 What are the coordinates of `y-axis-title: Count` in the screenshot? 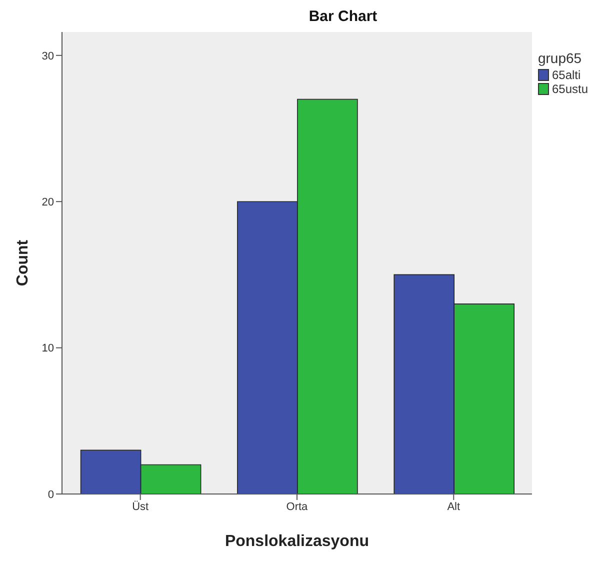 It's located at (23, 262).